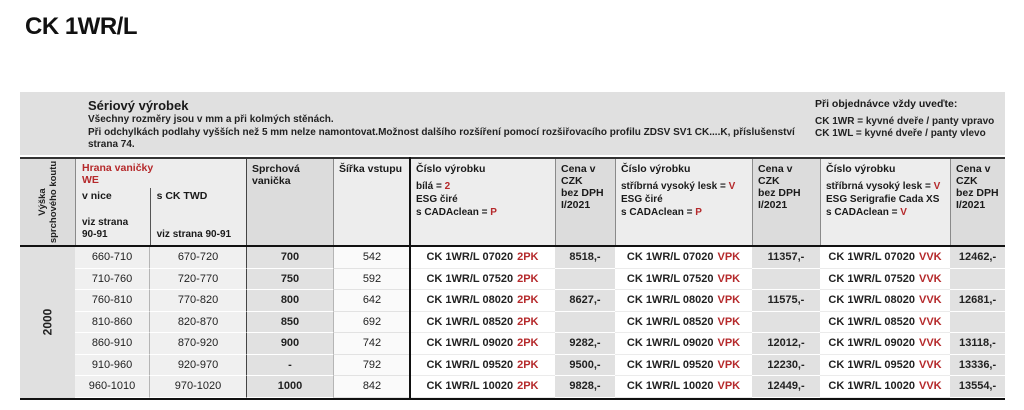  Describe the element at coordinates (118, 174) in the screenshot. I see `header-tray-edge-title: Hrana vaničky WE` at that location.